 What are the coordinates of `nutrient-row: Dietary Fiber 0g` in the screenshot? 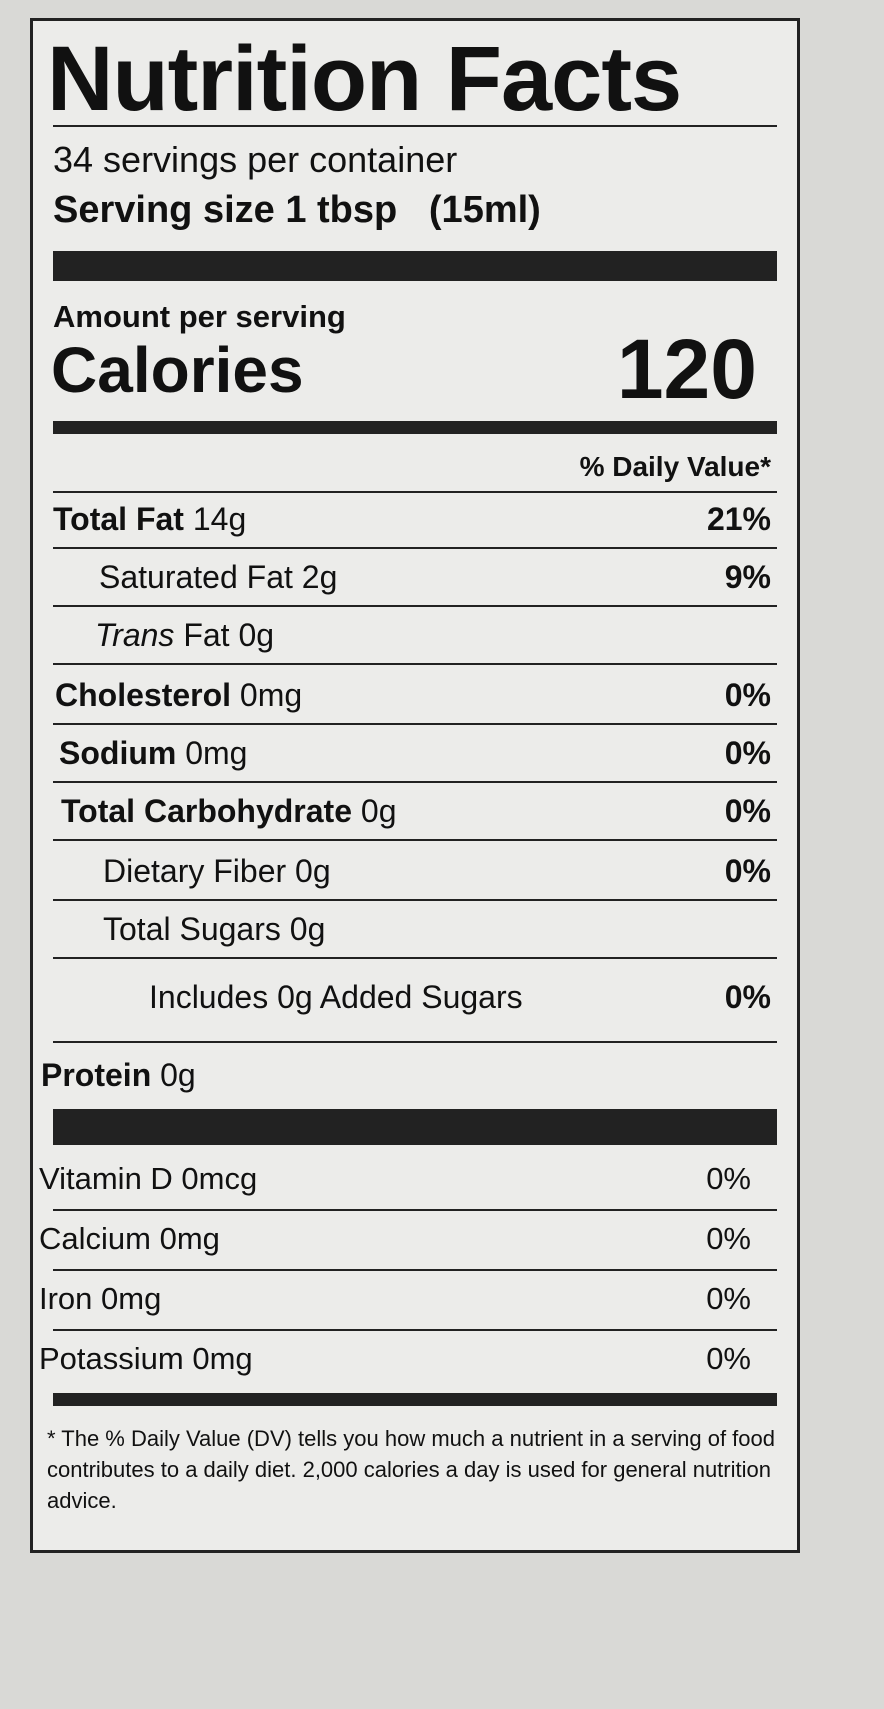 It's located at (217, 871).